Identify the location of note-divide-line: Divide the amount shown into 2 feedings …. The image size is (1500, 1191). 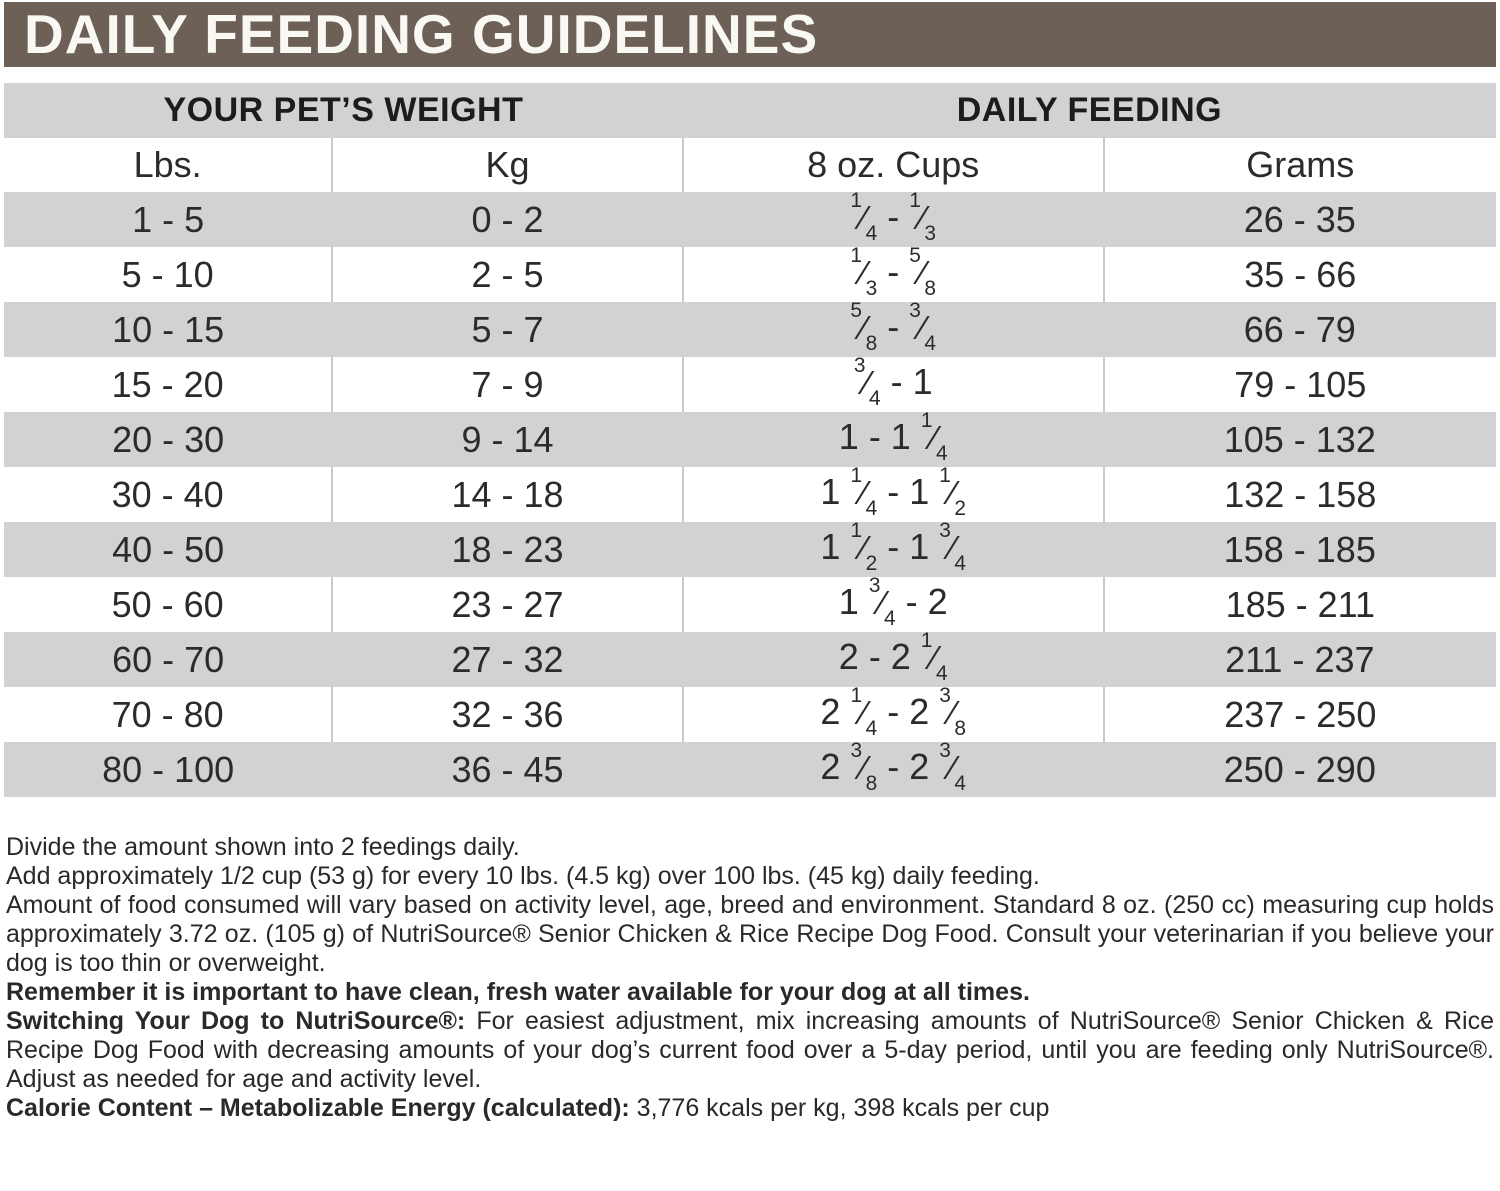
(263, 847).